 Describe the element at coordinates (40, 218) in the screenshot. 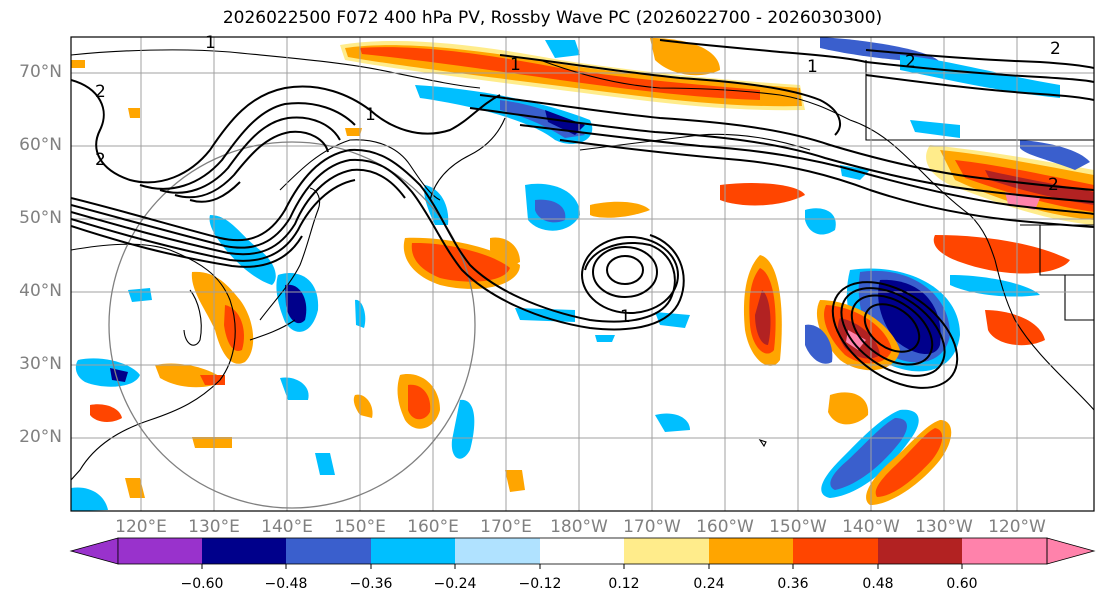

I see `lat-label: 50°N` at that location.